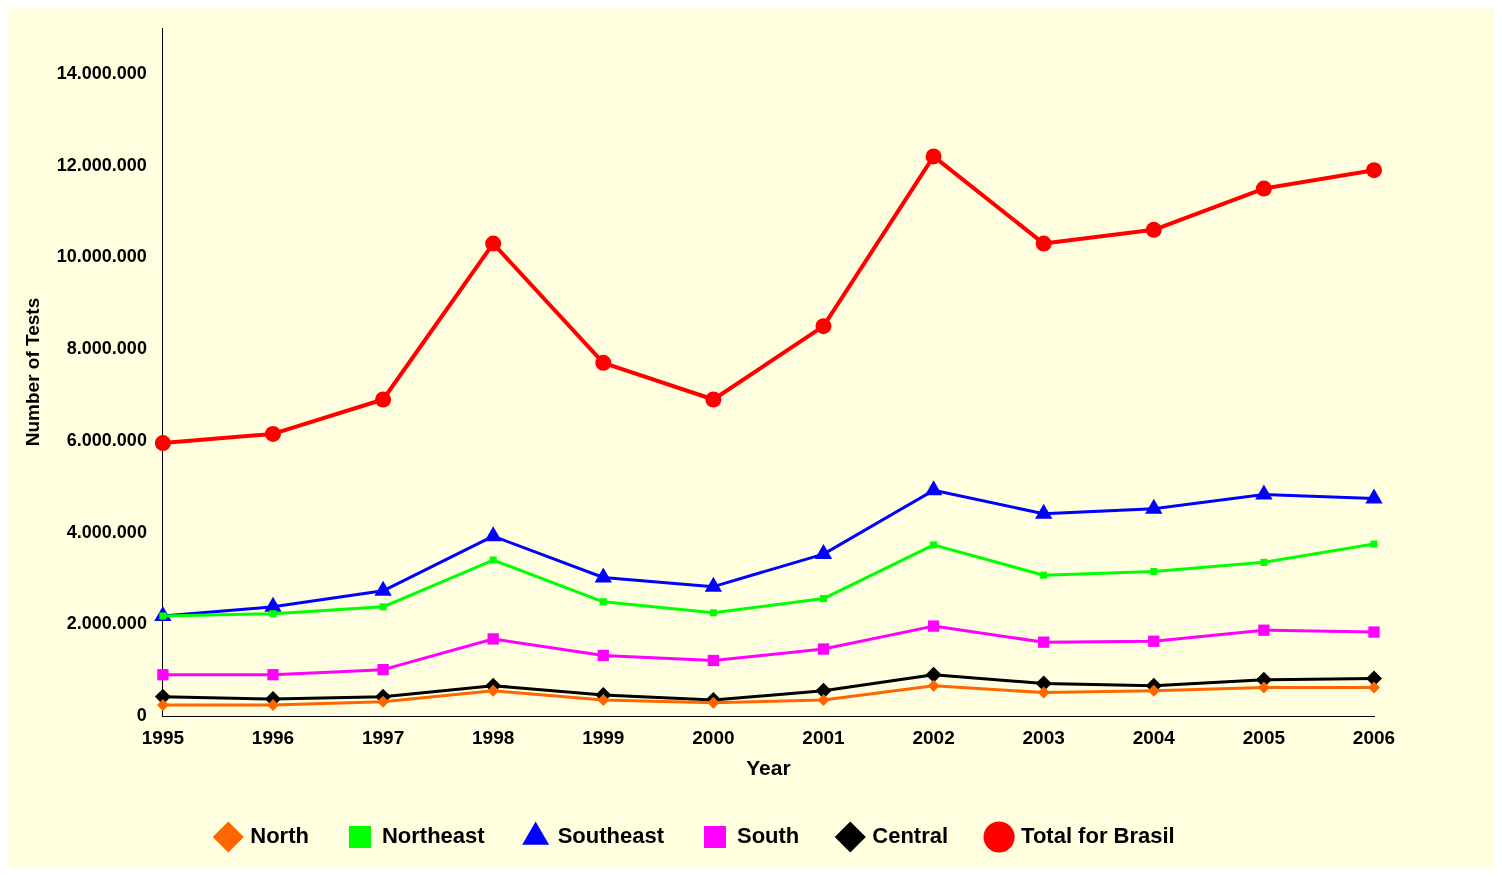 The height and width of the screenshot is (877, 1502). I want to click on legend-label: Central, so click(910, 836).